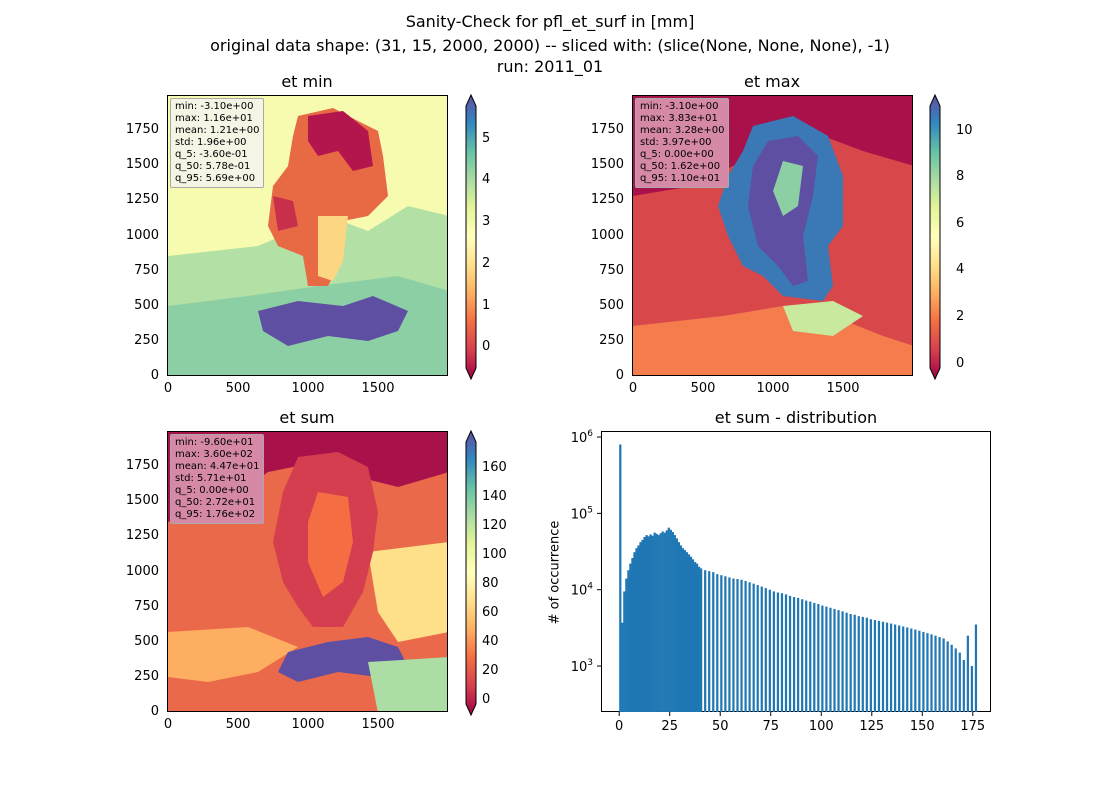  What do you see at coordinates (213, 166) in the screenshot?
I see `et-min-stat-q50: q_50: 5.78e-01` at bounding box center [213, 166].